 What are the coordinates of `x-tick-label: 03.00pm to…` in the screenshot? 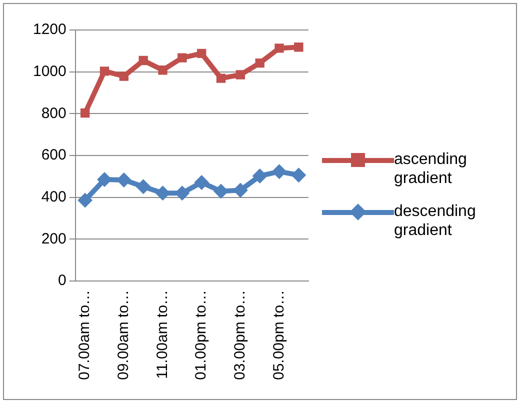 It's located at (240, 335).